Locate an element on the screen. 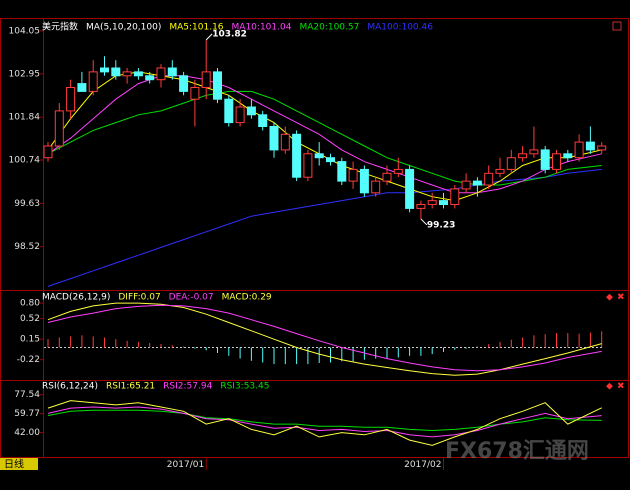  header-text: MA100:100.46 is located at coordinates (400, 28).